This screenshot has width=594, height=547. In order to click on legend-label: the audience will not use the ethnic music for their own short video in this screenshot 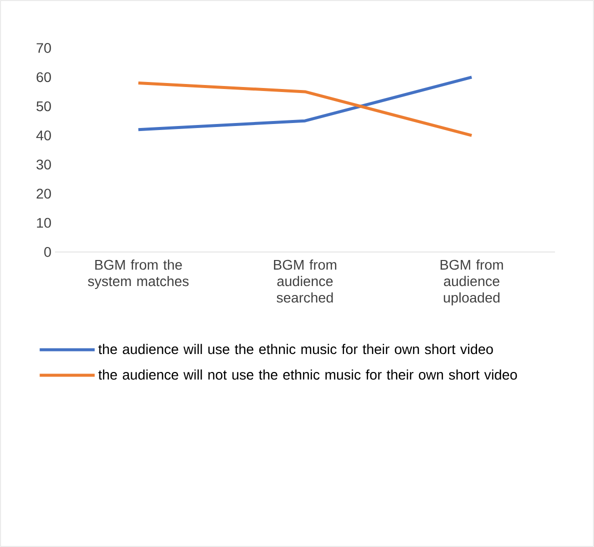, I will do `click(307, 374)`.